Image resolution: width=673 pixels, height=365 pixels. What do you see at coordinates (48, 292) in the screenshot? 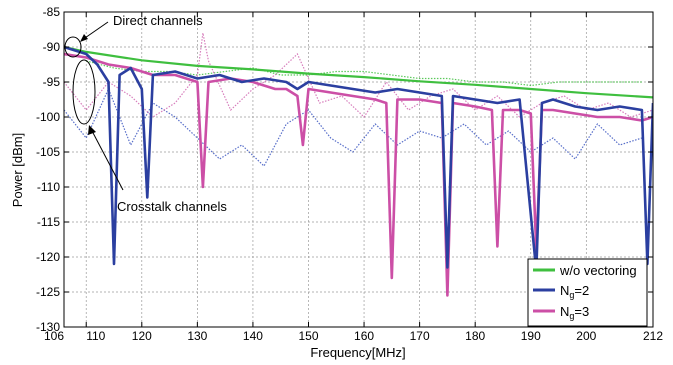
I see `y-tick-label: -125` at bounding box center [48, 292].